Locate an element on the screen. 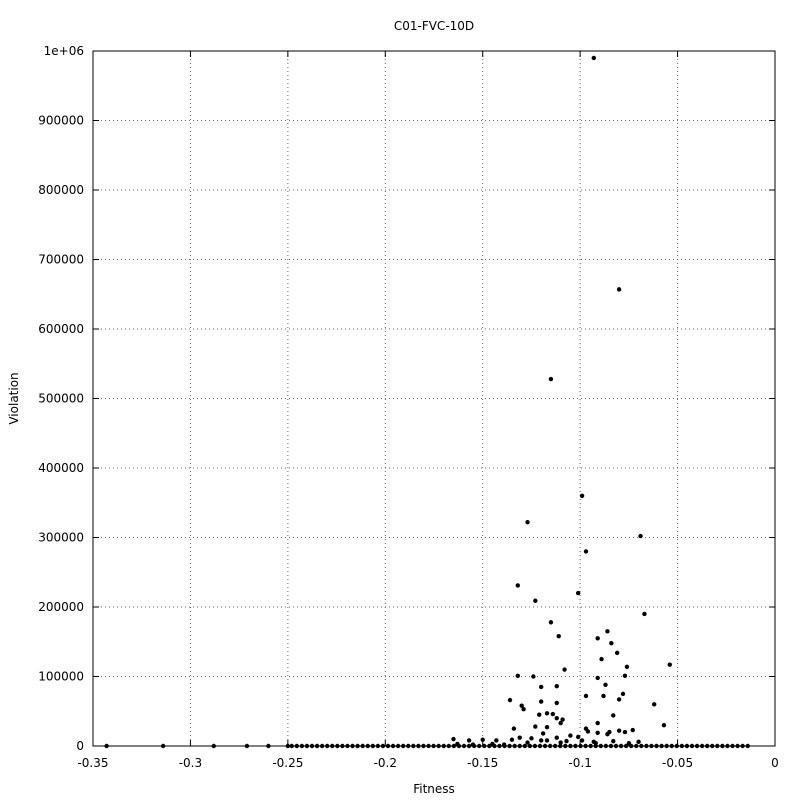 The image size is (800, 804). x-tick-label: 0 is located at coordinates (775, 763).